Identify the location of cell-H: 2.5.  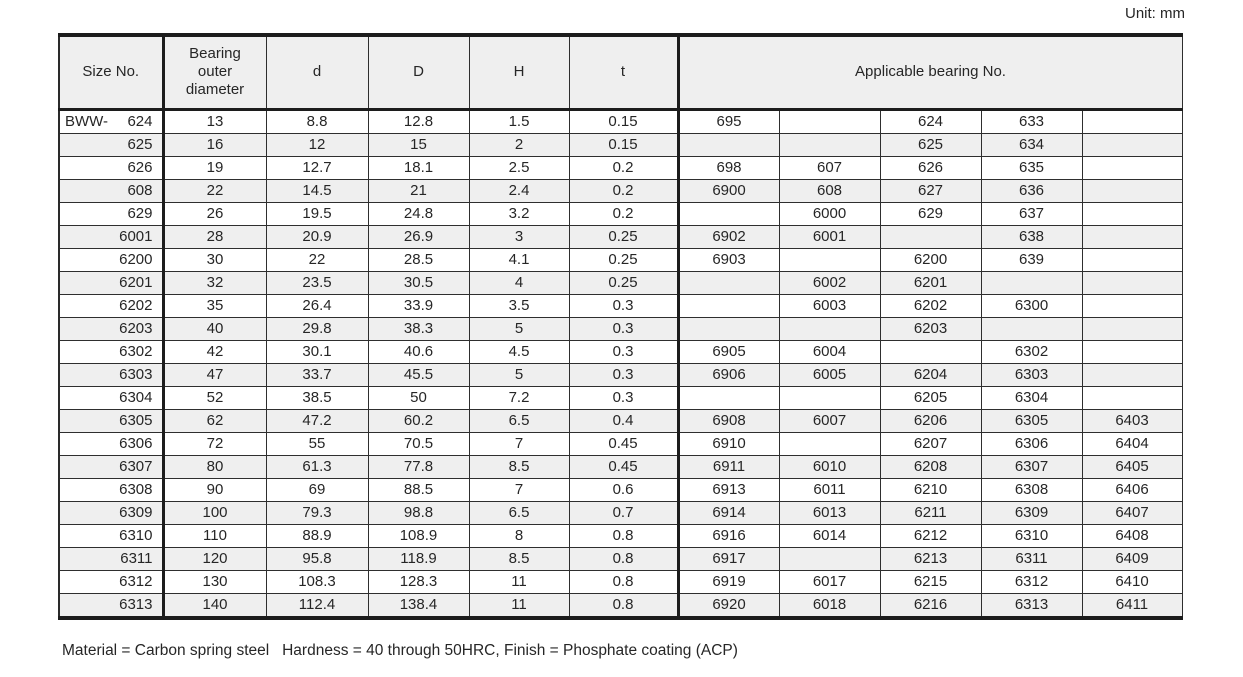
(519, 167).